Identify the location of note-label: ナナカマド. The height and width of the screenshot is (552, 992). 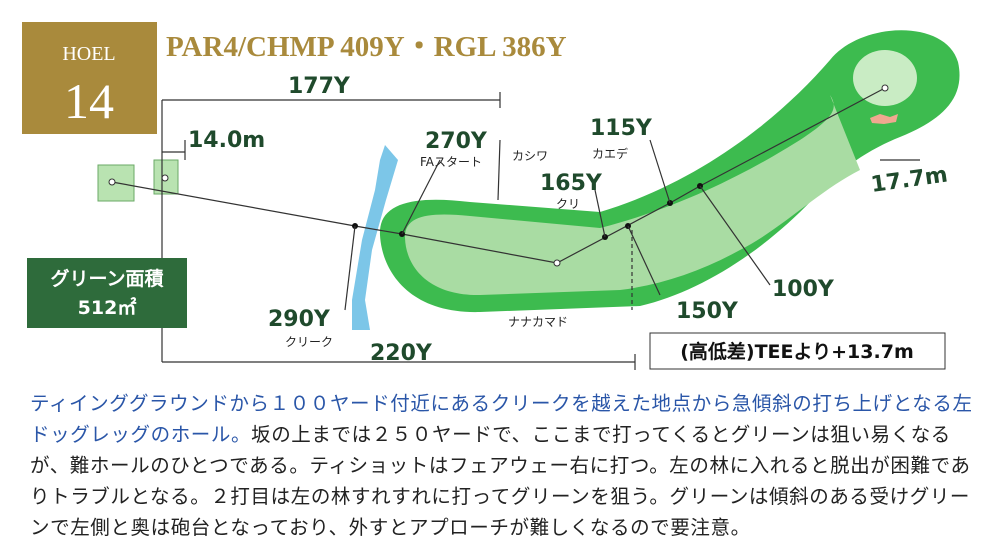
(538, 322).